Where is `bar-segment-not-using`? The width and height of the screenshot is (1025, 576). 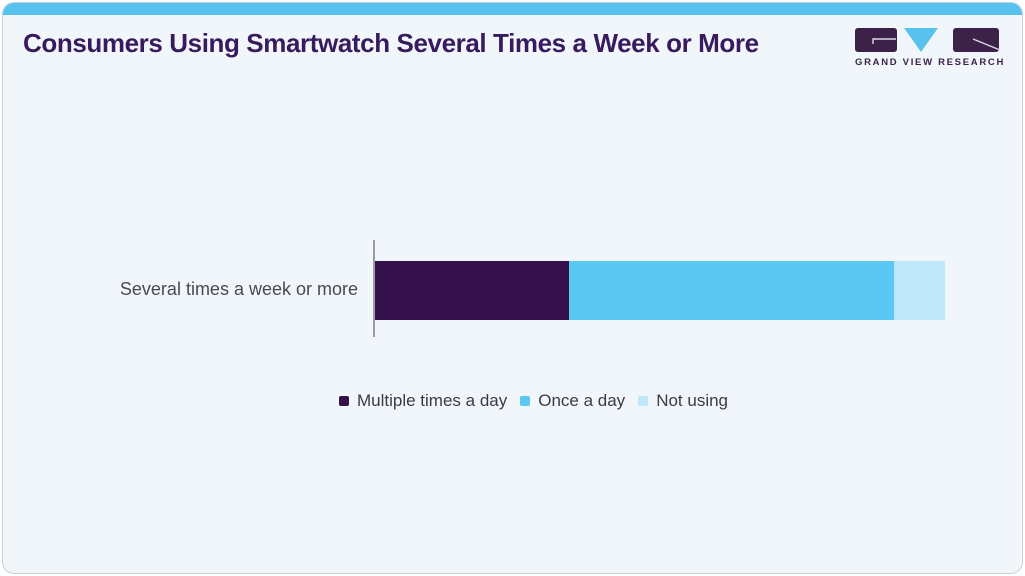
bar-segment-not-using is located at coordinates (919, 290).